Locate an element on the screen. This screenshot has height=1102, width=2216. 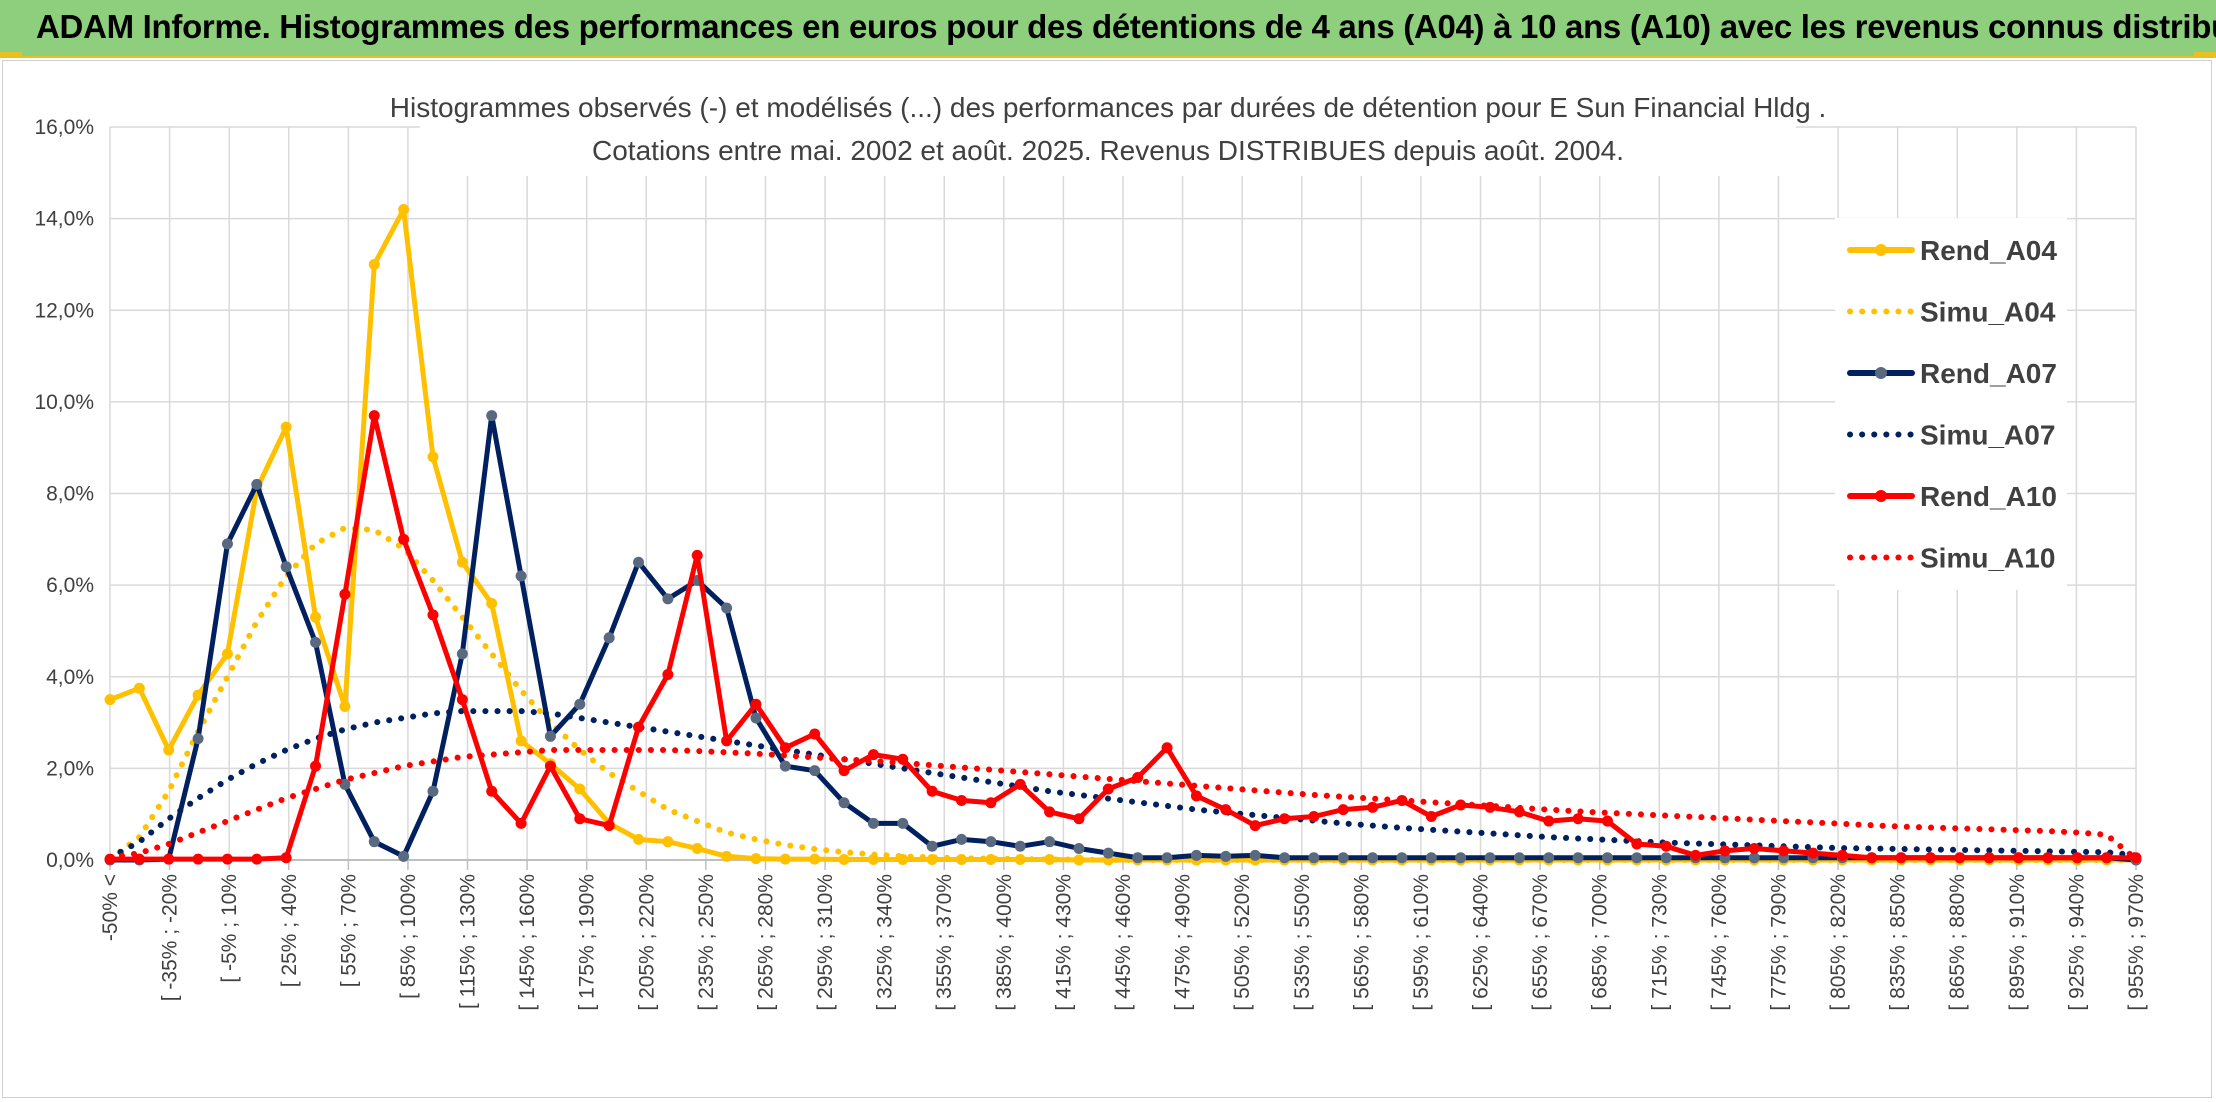
y-tick-label: 16,0% is located at coordinates (64, 127).